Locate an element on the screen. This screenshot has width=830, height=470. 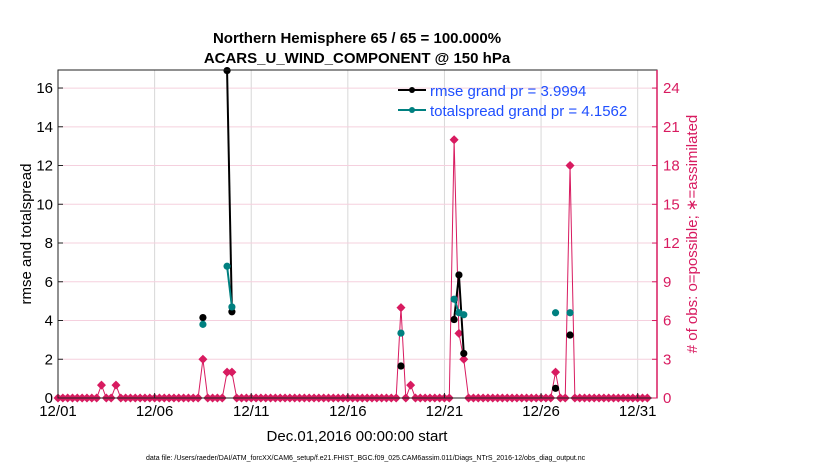
chart-title-line2: ACARS_U_WIND_COMPONENT @ 150 hPa is located at coordinates (357, 58).